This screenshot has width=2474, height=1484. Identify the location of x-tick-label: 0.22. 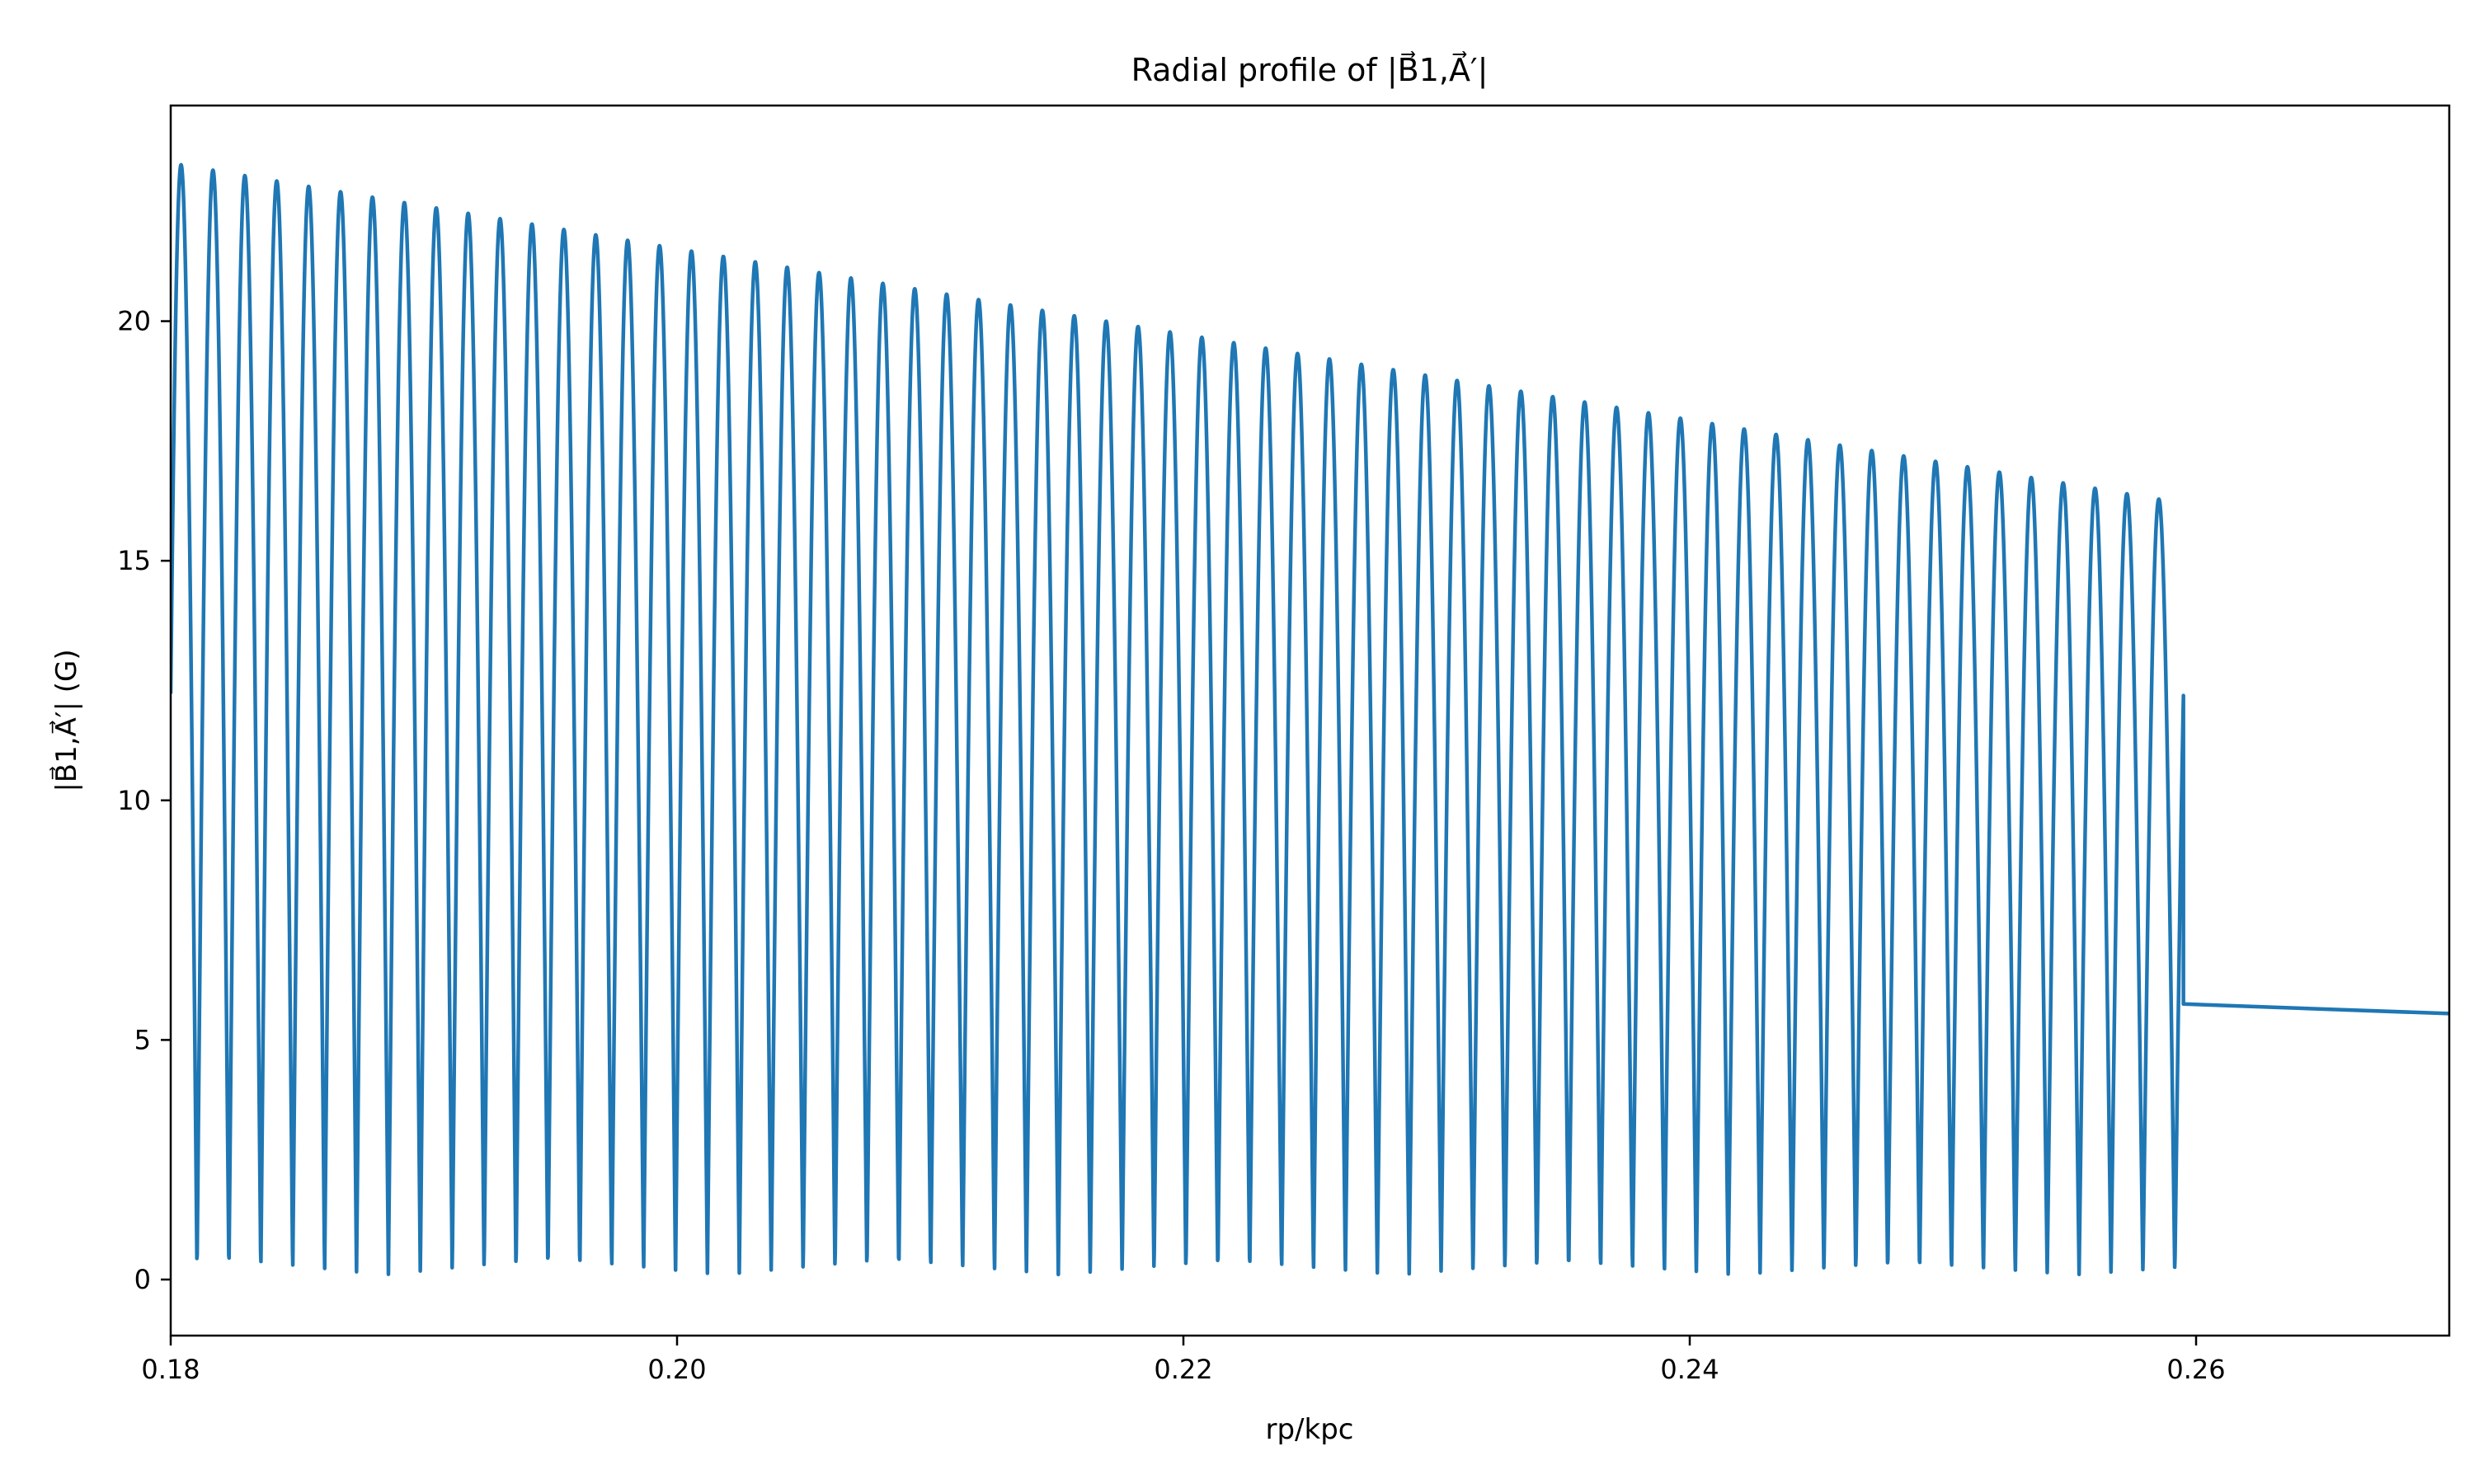
(1183, 1369).